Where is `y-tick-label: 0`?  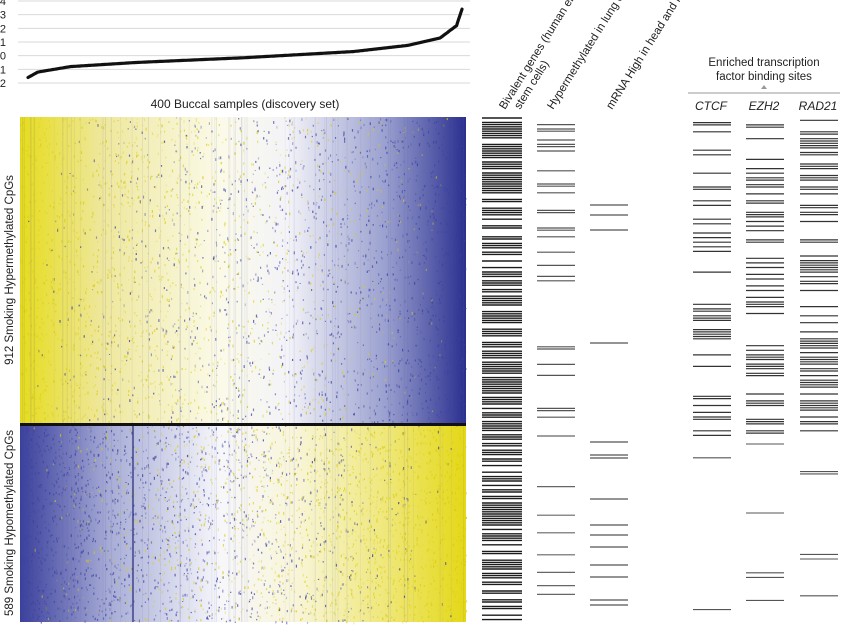
y-tick-label: 0 is located at coordinates (3, 57).